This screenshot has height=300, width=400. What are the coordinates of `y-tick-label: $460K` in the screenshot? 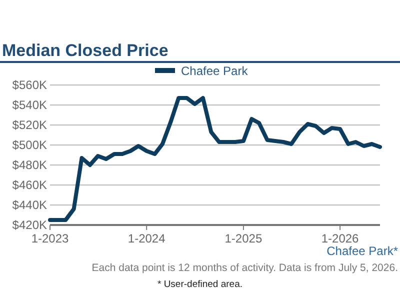 It's located at (29, 185).